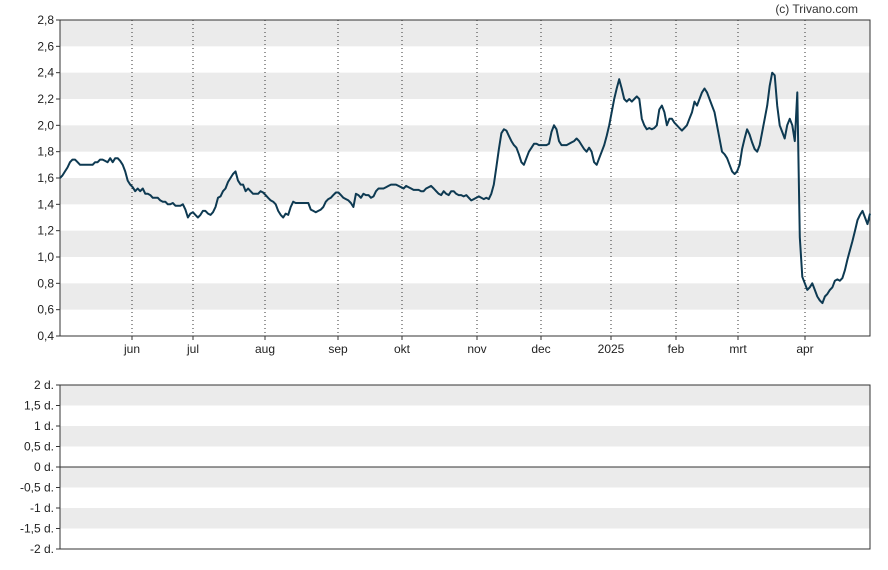 Image resolution: width=888 pixels, height=570 pixels. What do you see at coordinates (44, 426) in the screenshot?
I see `y-tick-label-lower: 1 d.` at bounding box center [44, 426].